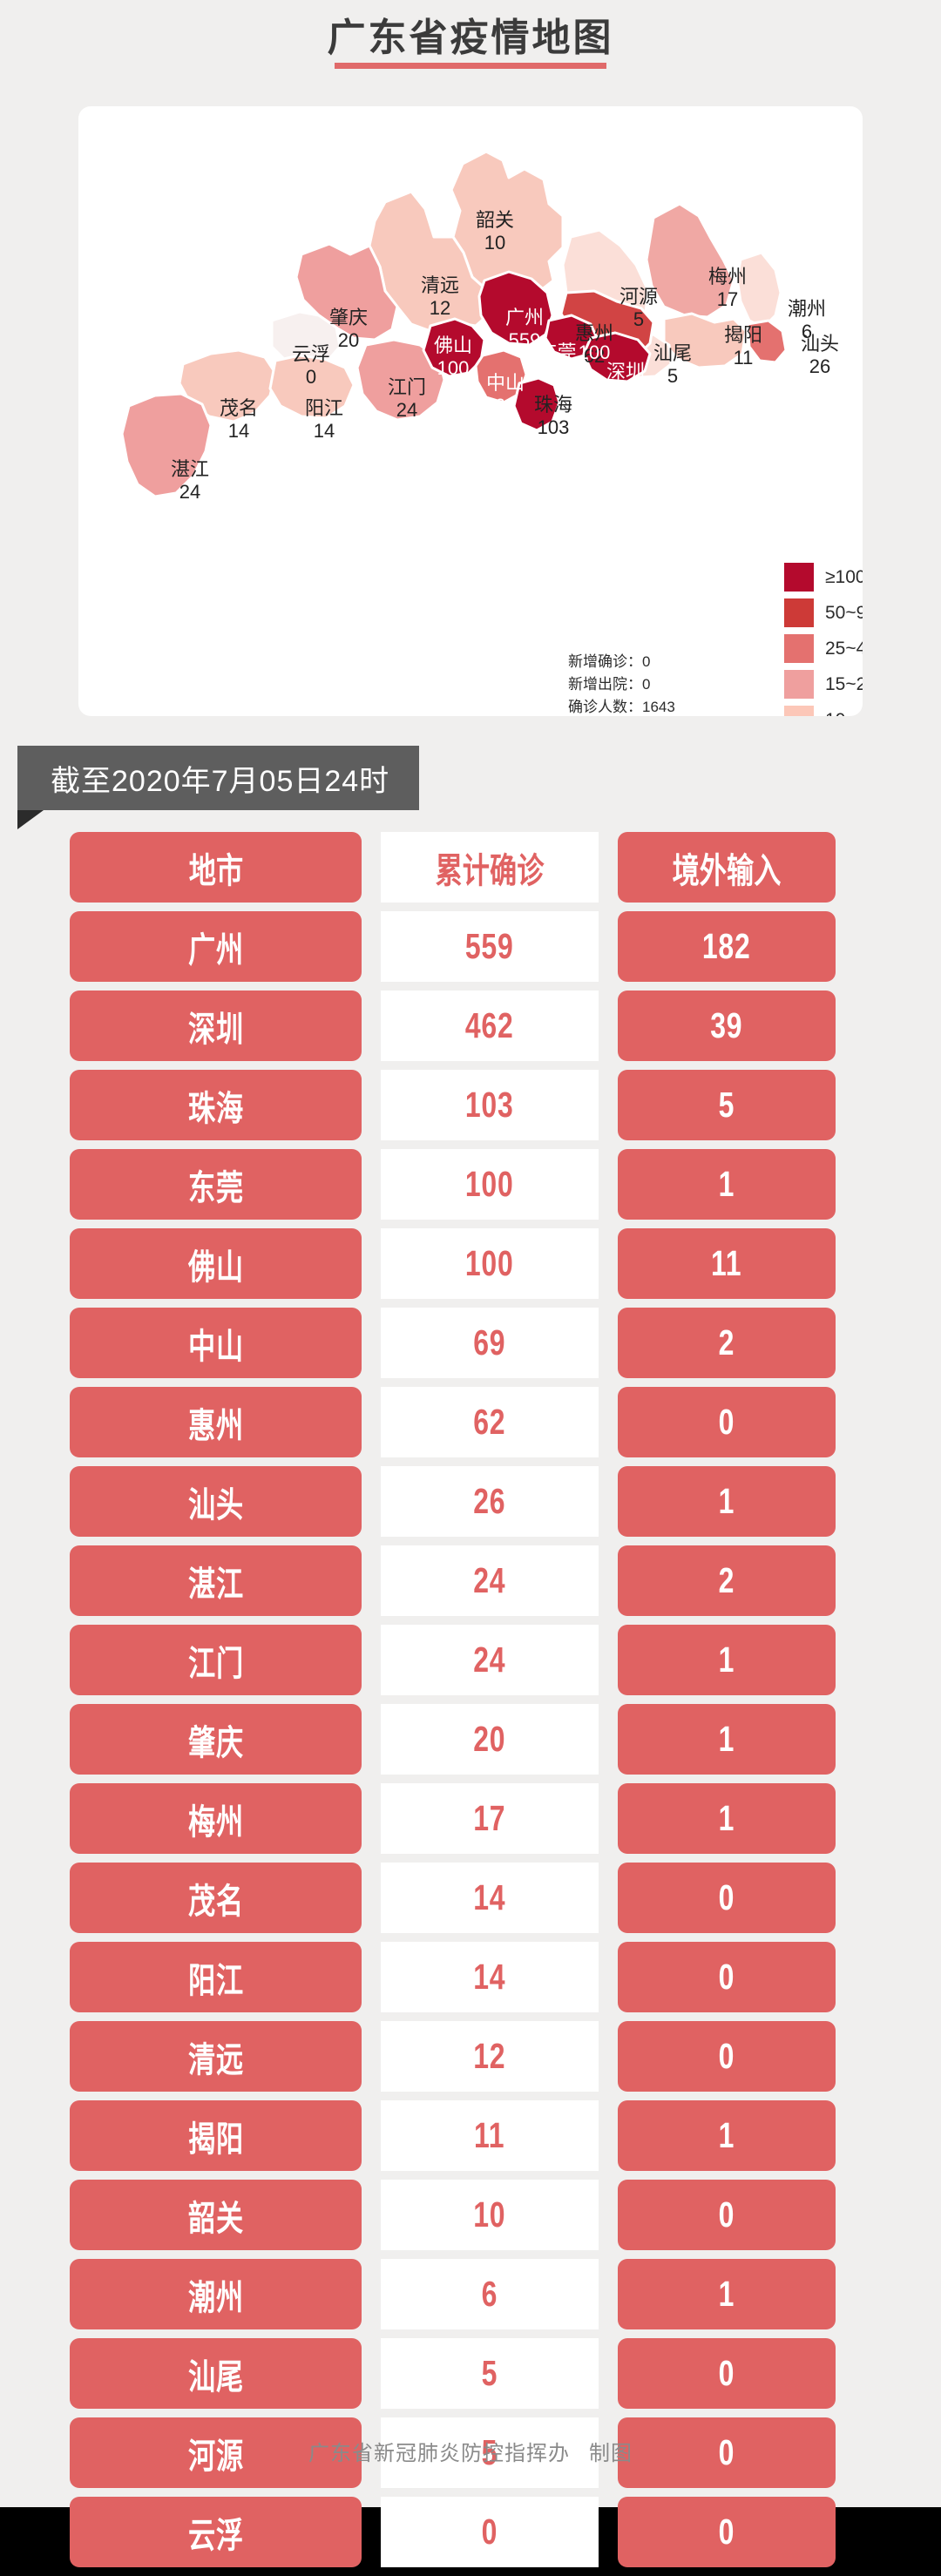  Describe the element at coordinates (490, 2214) in the screenshot. I see `cell-confirmed-text: 10` at that location.